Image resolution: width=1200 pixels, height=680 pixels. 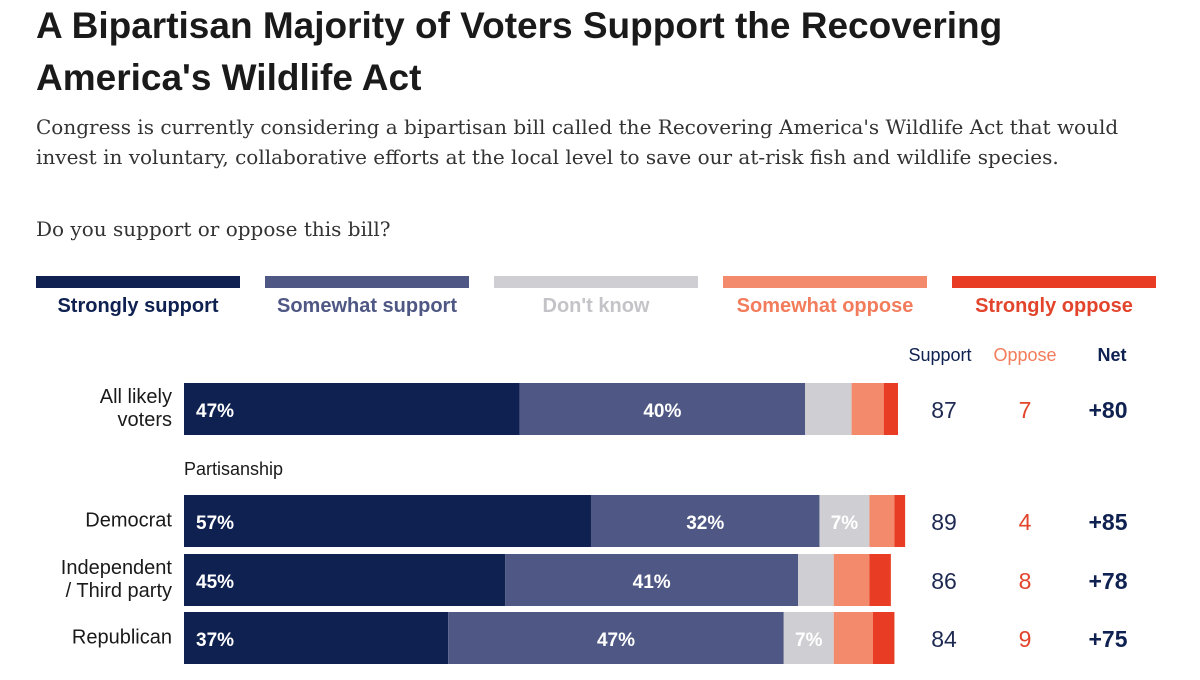 I want to click on oppose-value-republican: 9, so click(x=1025, y=639).